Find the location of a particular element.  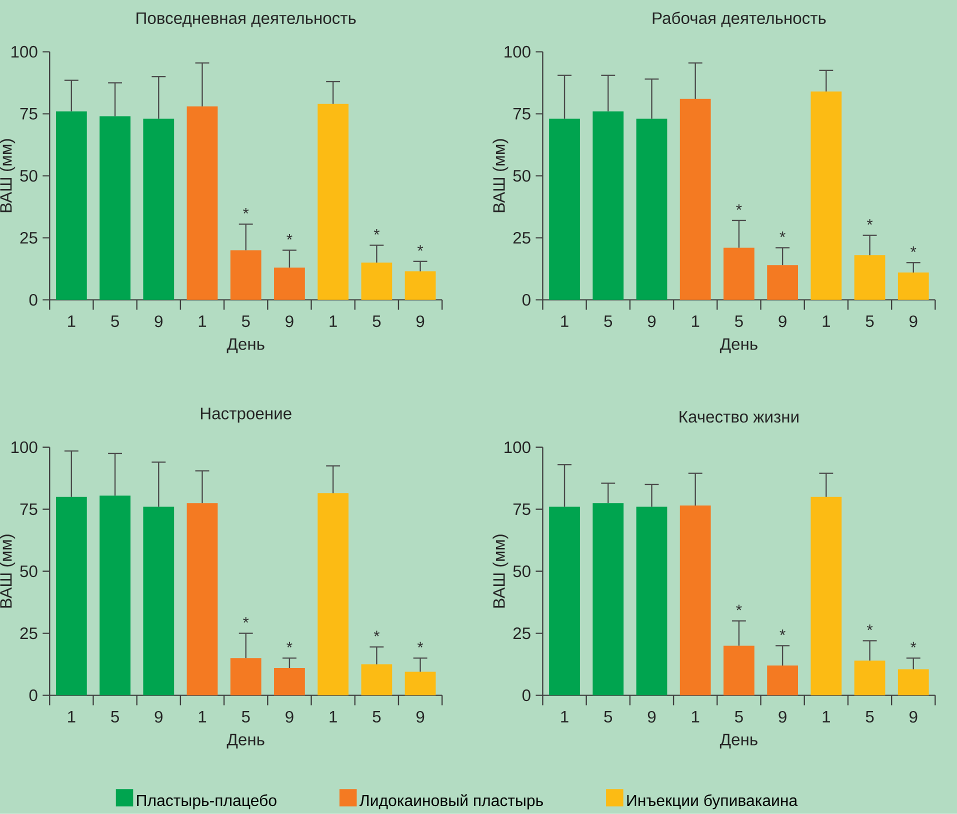

legend-label: Инъекции бупивакаина is located at coordinates (712, 802).